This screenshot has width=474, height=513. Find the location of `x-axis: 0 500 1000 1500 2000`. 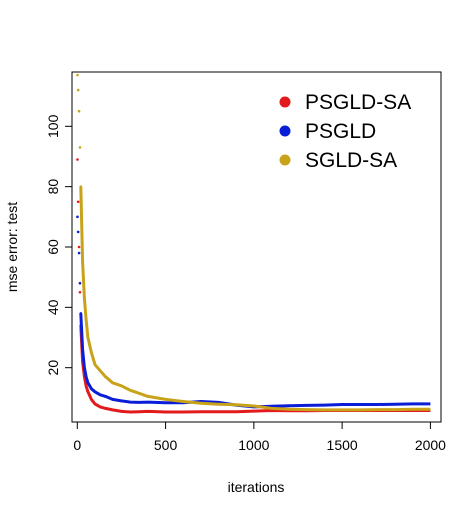

x-axis: 0 500 1000 1500 2000 is located at coordinates (259, 437).